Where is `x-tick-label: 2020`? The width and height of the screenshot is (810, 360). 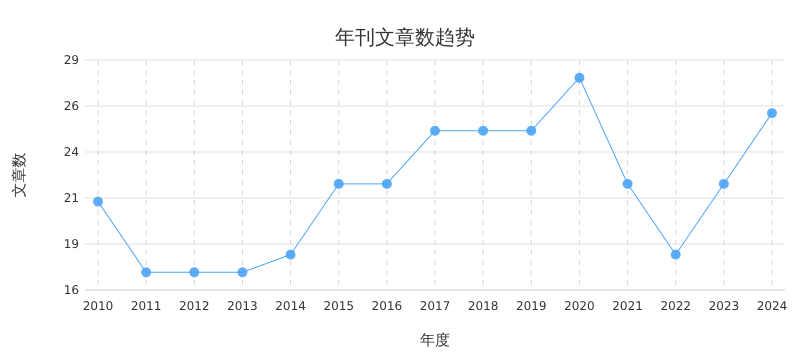 x-tick-label: 2020 is located at coordinates (579, 306).